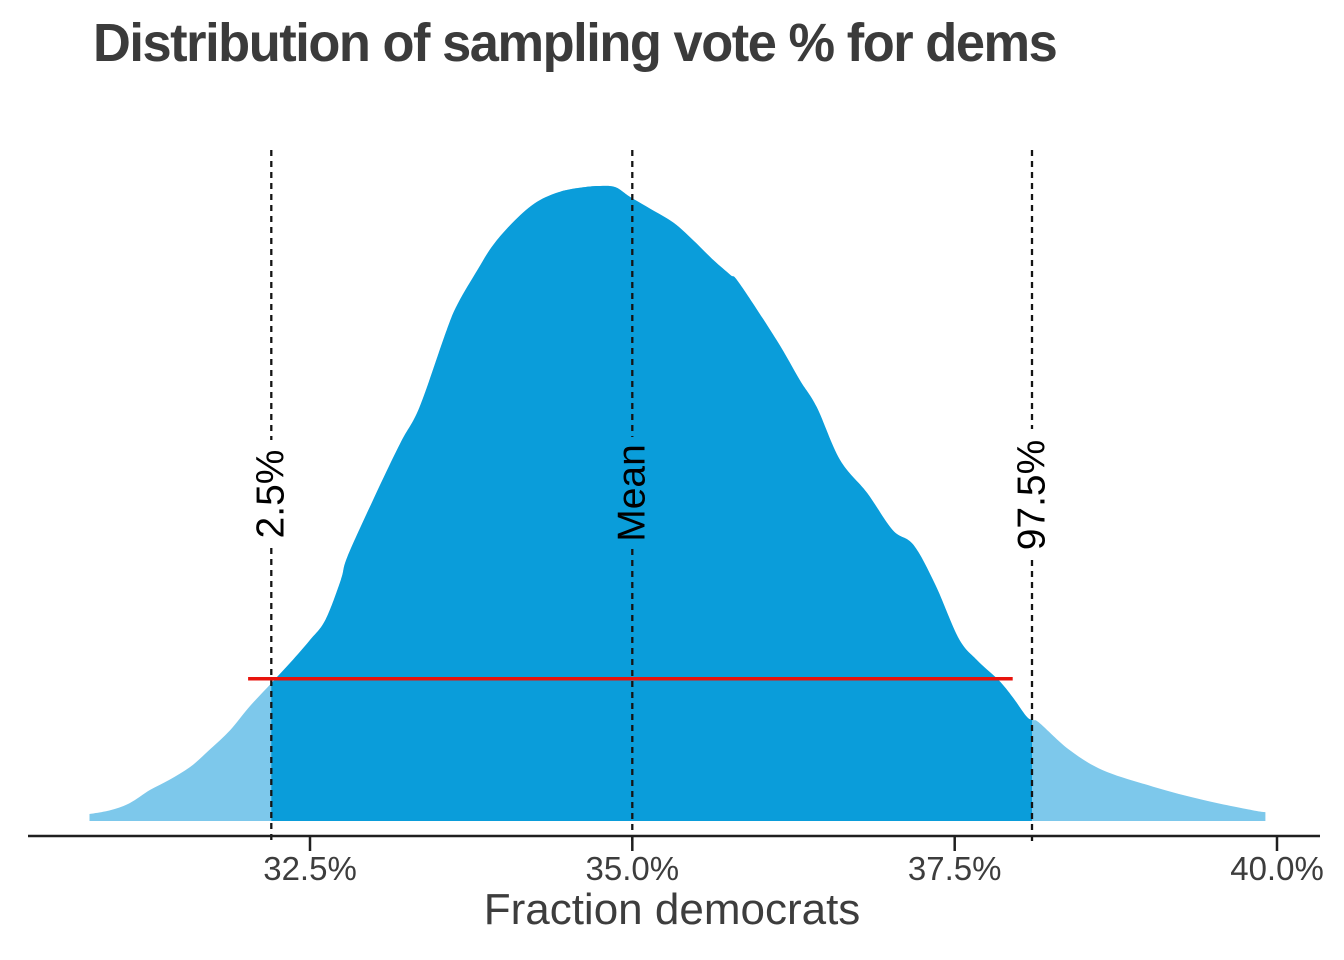  What do you see at coordinates (575, 43) in the screenshot?
I see `chart-title: Distribution of sampling vote % for dems` at bounding box center [575, 43].